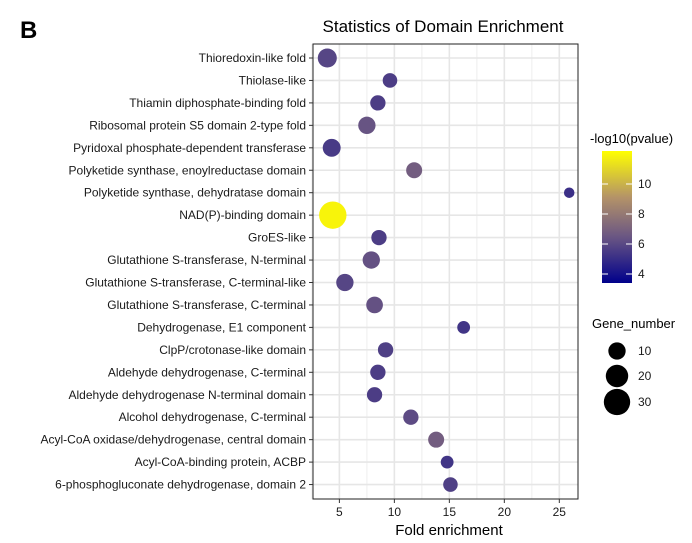 This screenshot has width=692, height=543. I want to click on chart-title: Statistics of Domain Enrichment, so click(443, 26).